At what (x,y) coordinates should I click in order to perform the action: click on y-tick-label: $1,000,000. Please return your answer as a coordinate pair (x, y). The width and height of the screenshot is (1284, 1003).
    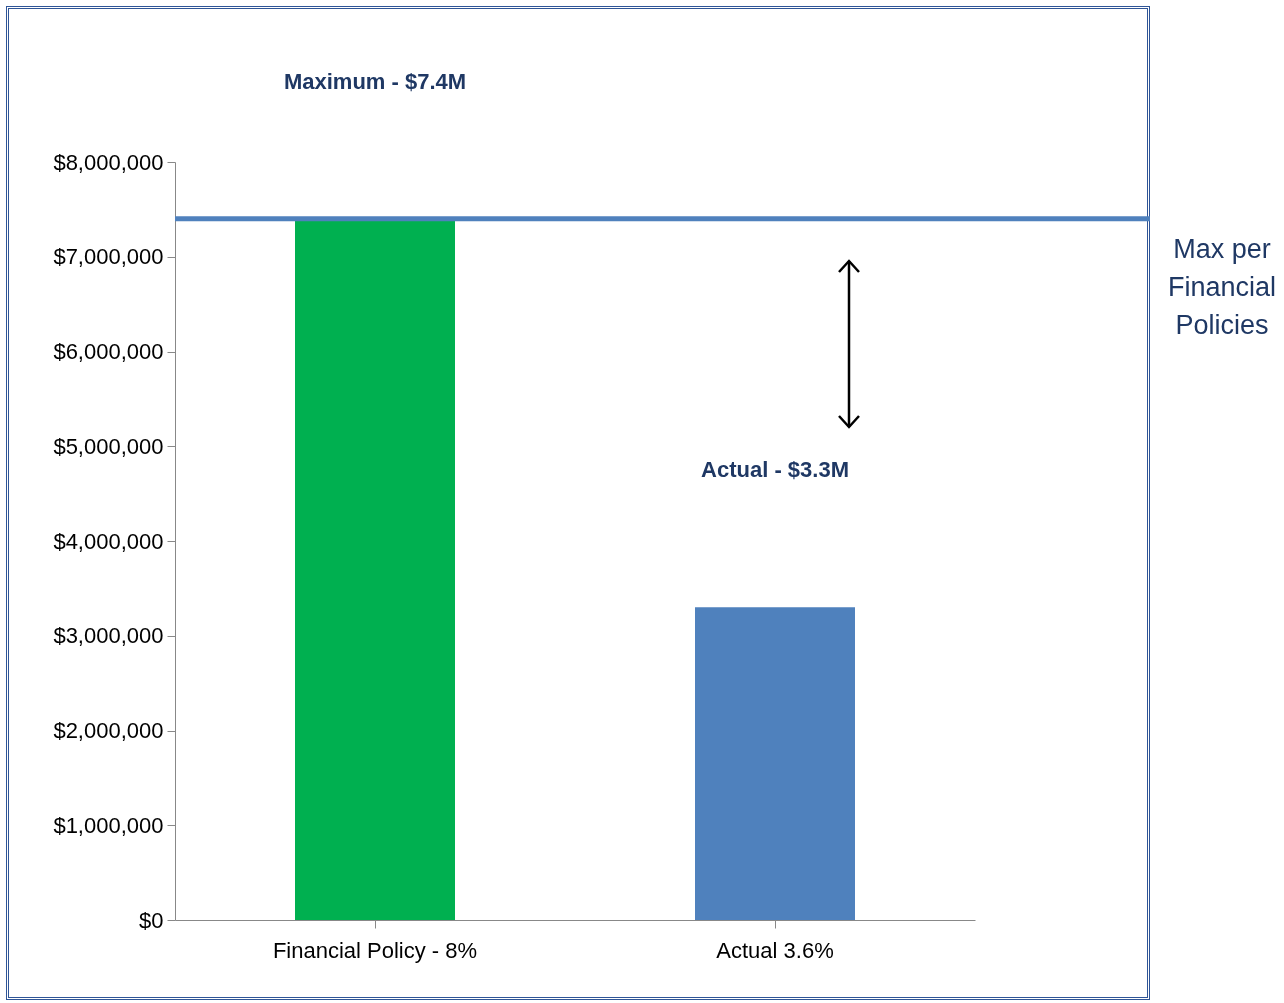
    Looking at the image, I should click on (108, 825).